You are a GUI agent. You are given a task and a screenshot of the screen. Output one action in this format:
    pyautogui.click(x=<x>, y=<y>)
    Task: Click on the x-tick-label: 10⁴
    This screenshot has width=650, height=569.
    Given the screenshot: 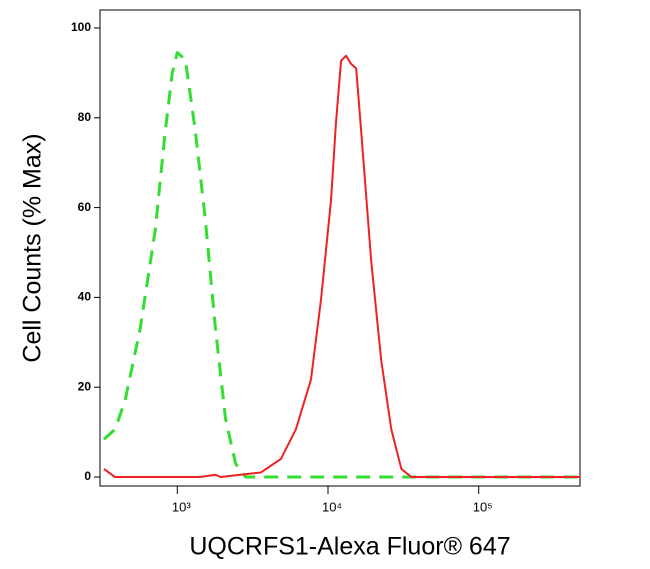 What is the action you would take?
    pyautogui.click(x=332, y=506)
    